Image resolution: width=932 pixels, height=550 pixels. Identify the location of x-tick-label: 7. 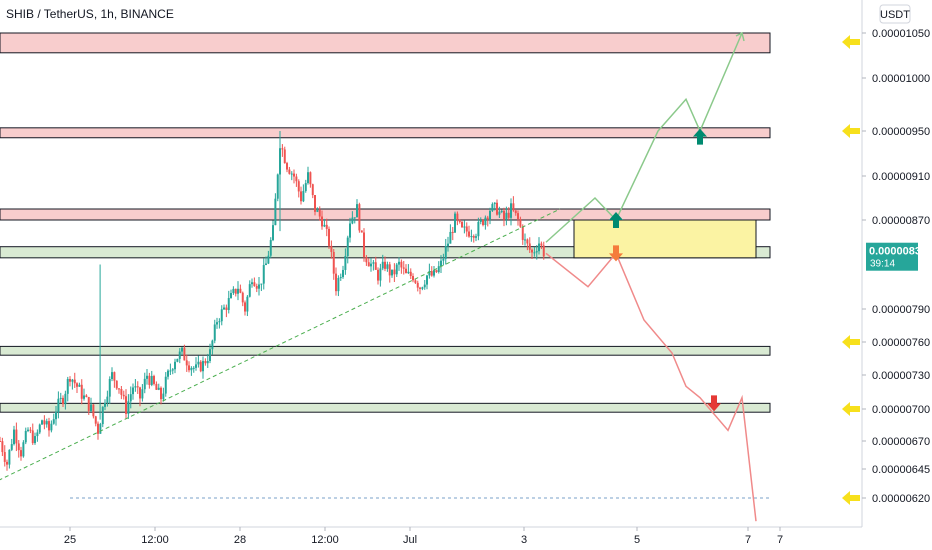
(780, 540).